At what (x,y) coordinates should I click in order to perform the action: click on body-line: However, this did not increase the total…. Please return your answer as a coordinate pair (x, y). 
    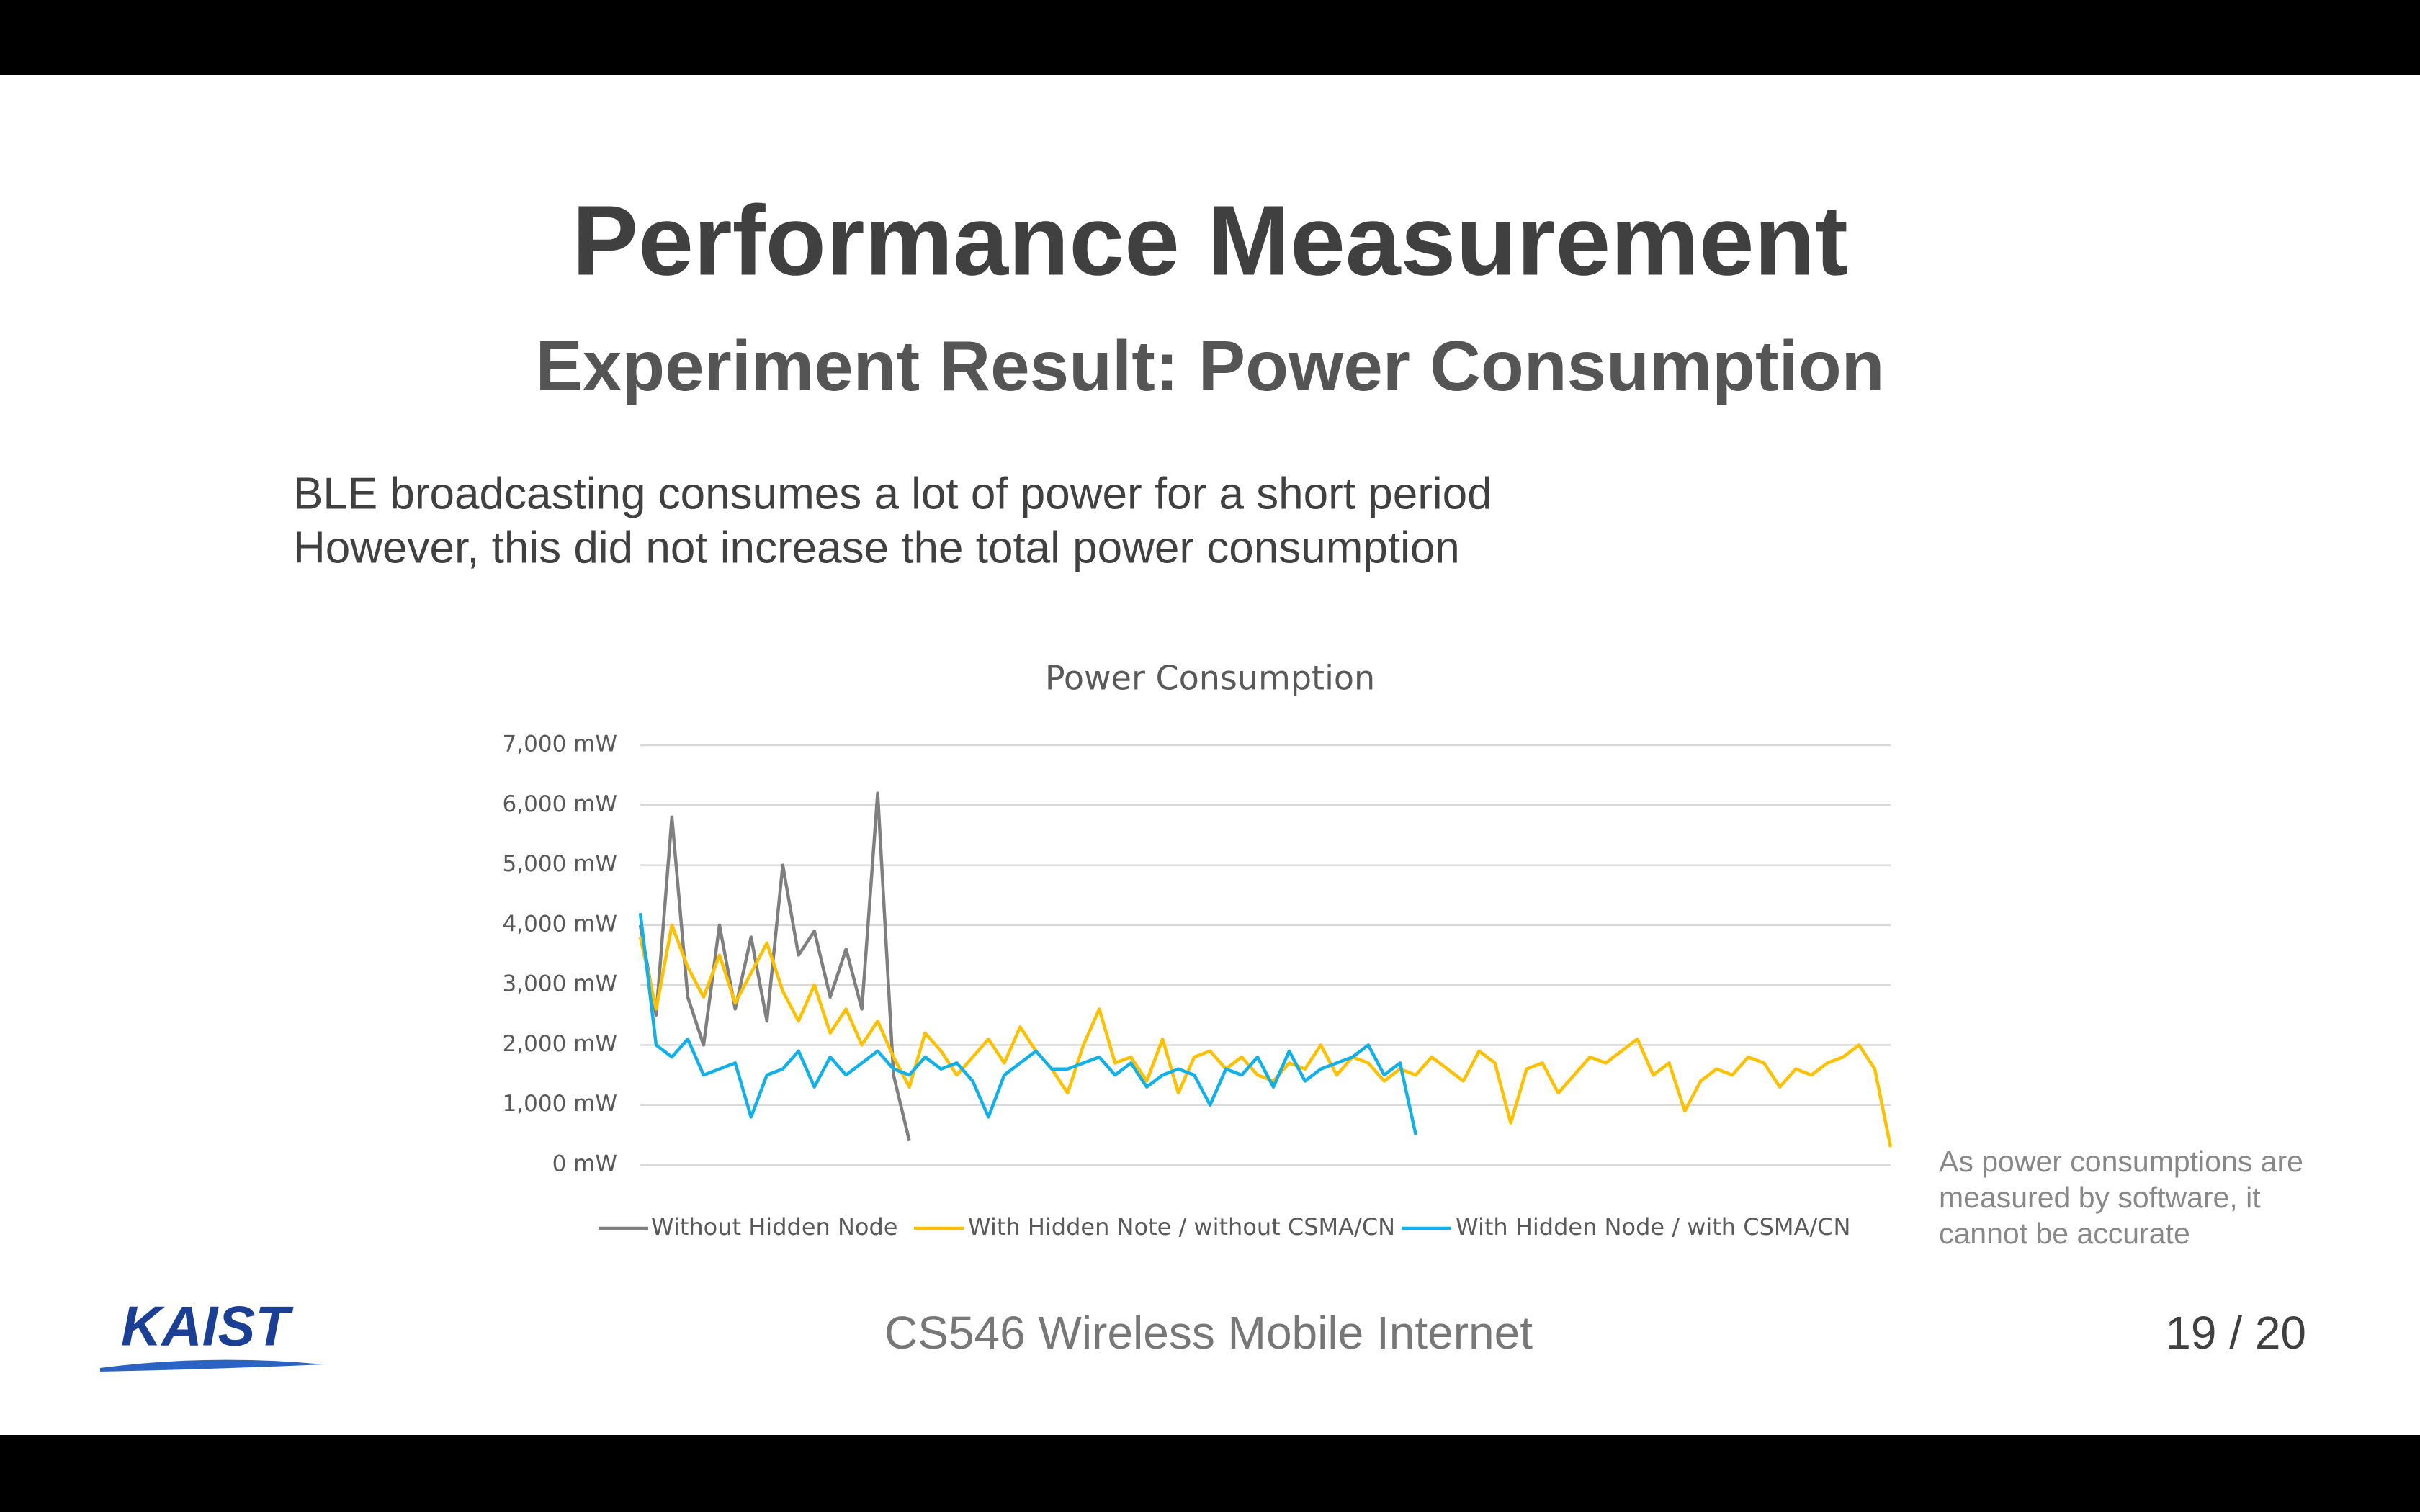
    Looking at the image, I should click on (877, 547).